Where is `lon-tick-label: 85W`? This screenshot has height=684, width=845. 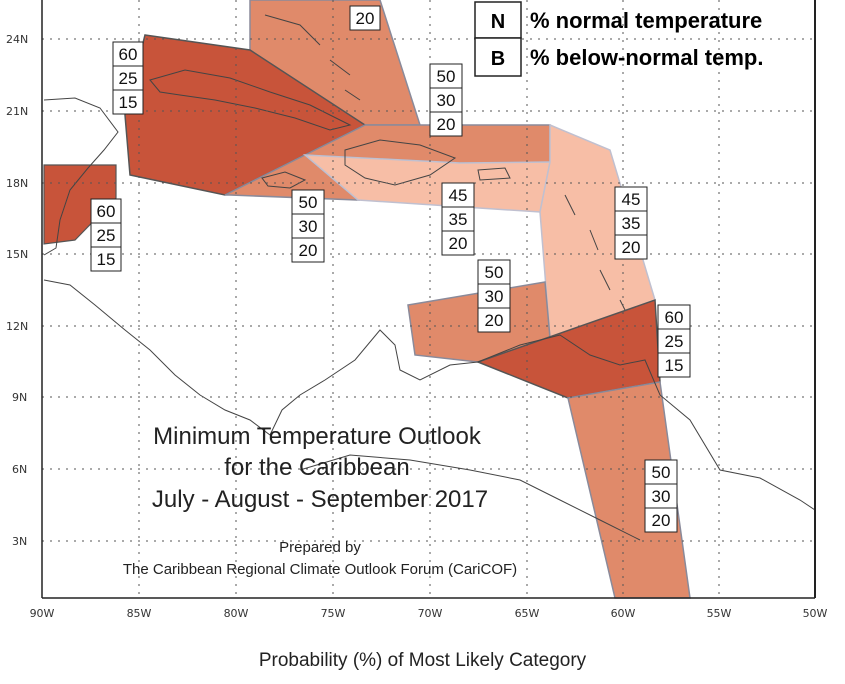 lon-tick-label: 85W is located at coordinates (139, 613).